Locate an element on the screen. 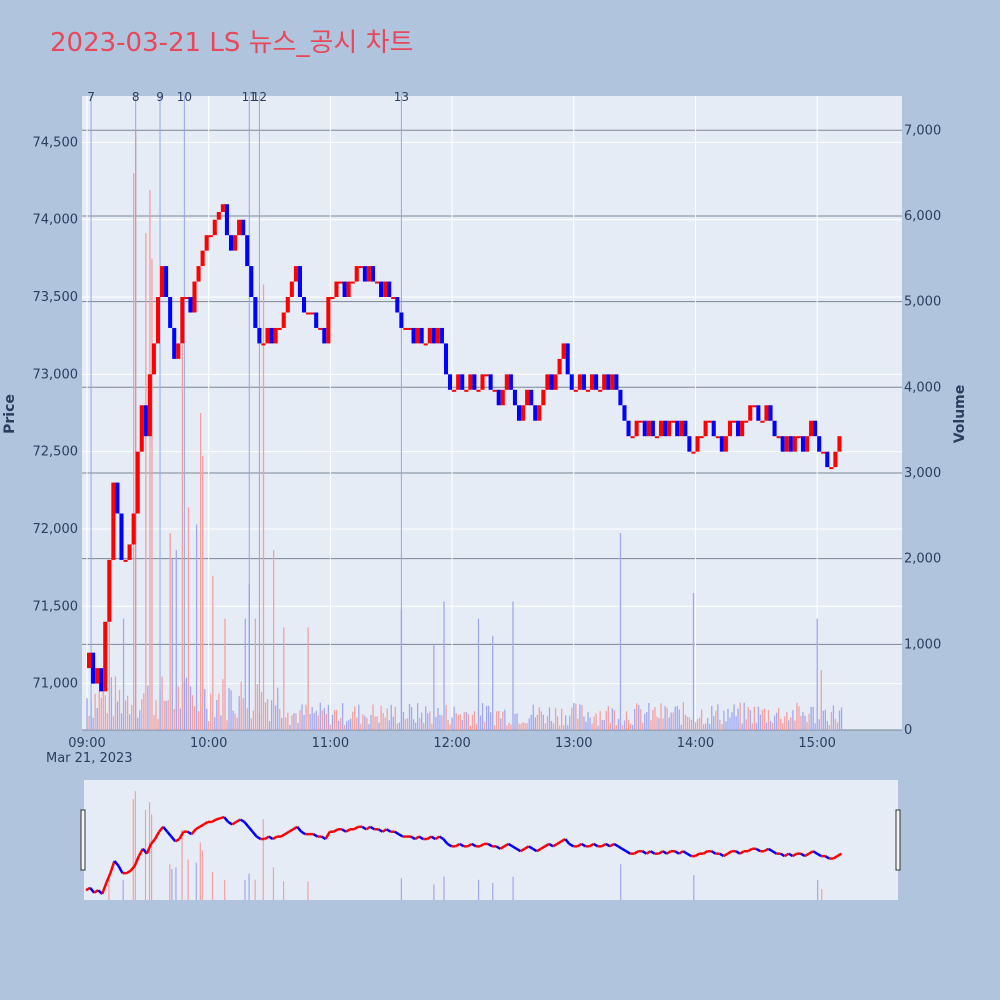 The image size is (1000, 1000). y2-axis-ticks: 0 1,000 2,000 3,000 4,000 5,000 6,000 7,000 is located at coordinates (922, 430).